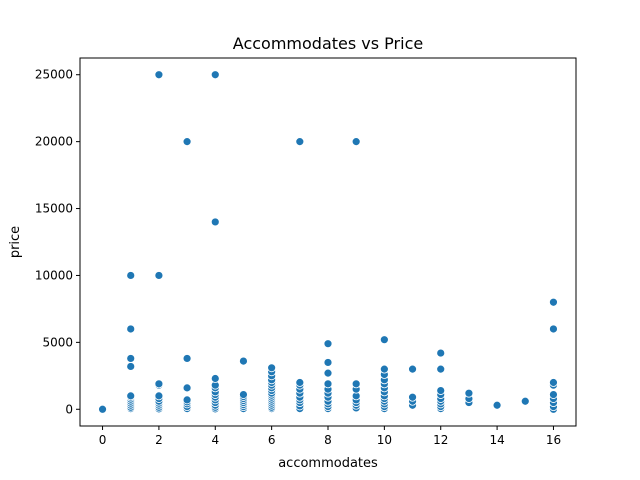  I want to click on y-tick-label: 20000, so click(54, 142).